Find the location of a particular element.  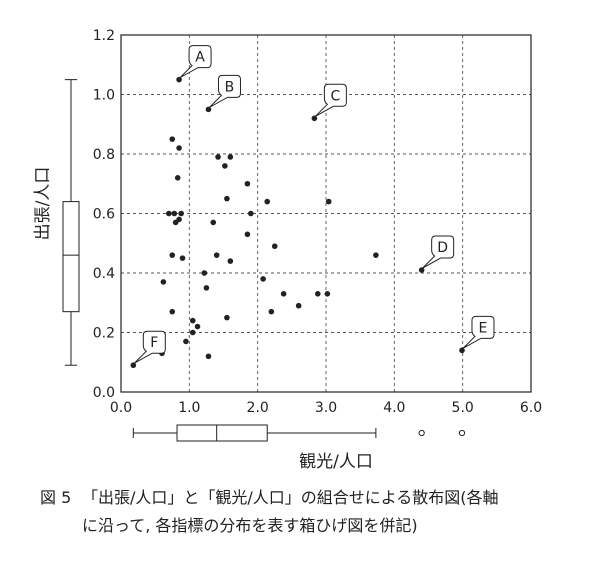

x-tick-label: 0.0 is located at coordinates (121, 408).